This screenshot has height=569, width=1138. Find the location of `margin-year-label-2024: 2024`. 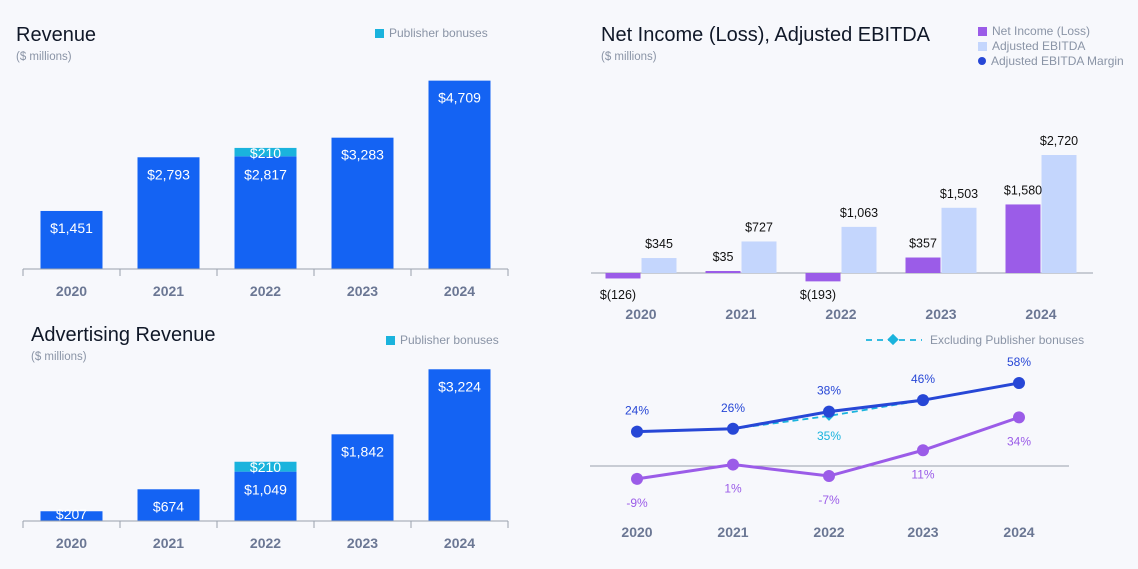

margin-year-label-2024: 2024 is located at coordinates (1018, 532).